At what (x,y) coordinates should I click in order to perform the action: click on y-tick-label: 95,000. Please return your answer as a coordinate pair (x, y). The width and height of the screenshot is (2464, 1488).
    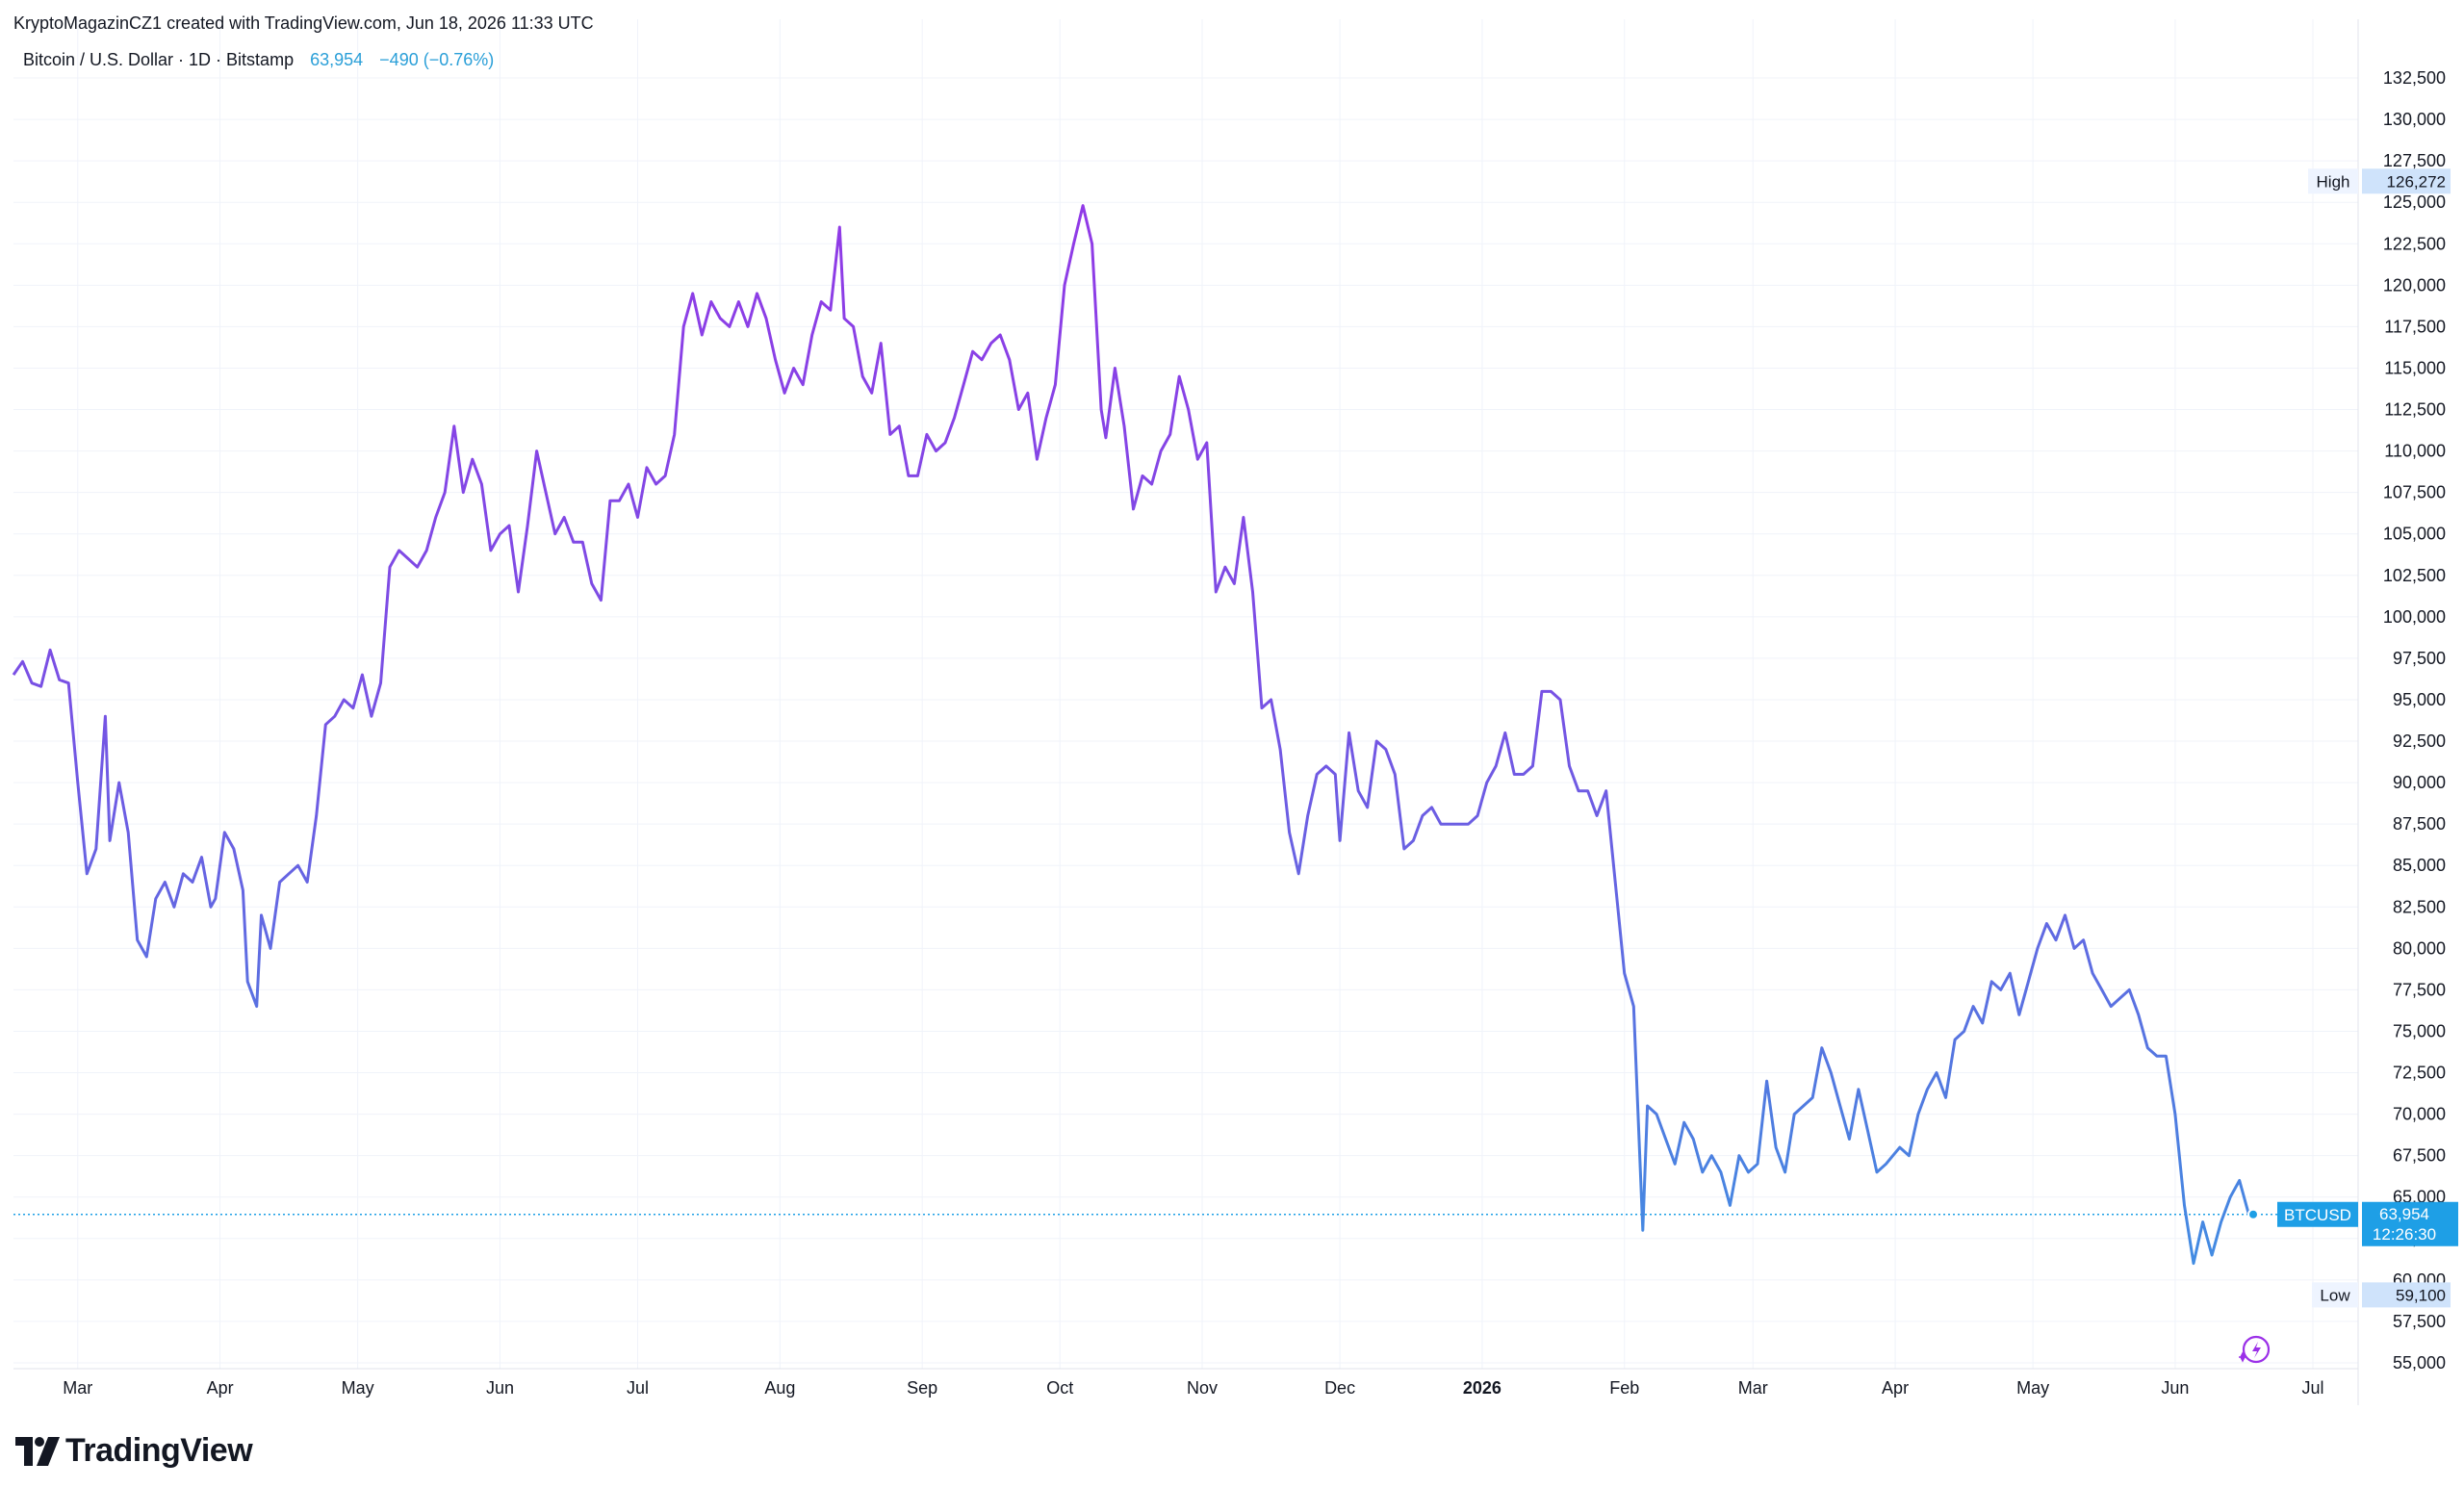
    Looking at the image, I should click on (2419, 700).